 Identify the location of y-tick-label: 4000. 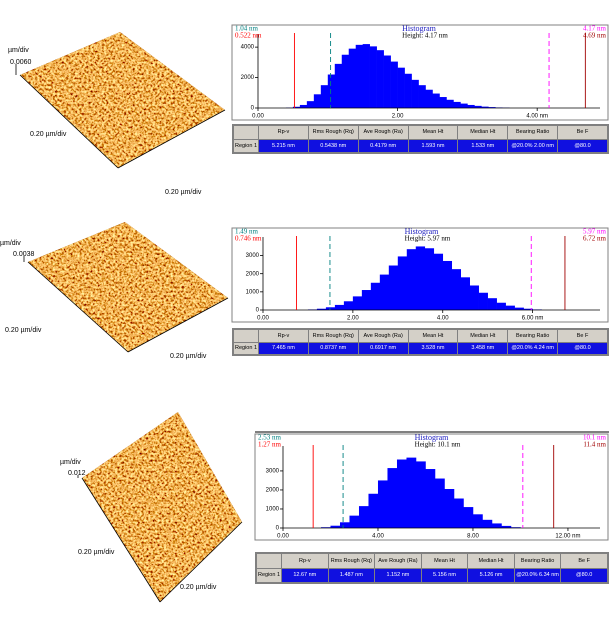
(248, 48).